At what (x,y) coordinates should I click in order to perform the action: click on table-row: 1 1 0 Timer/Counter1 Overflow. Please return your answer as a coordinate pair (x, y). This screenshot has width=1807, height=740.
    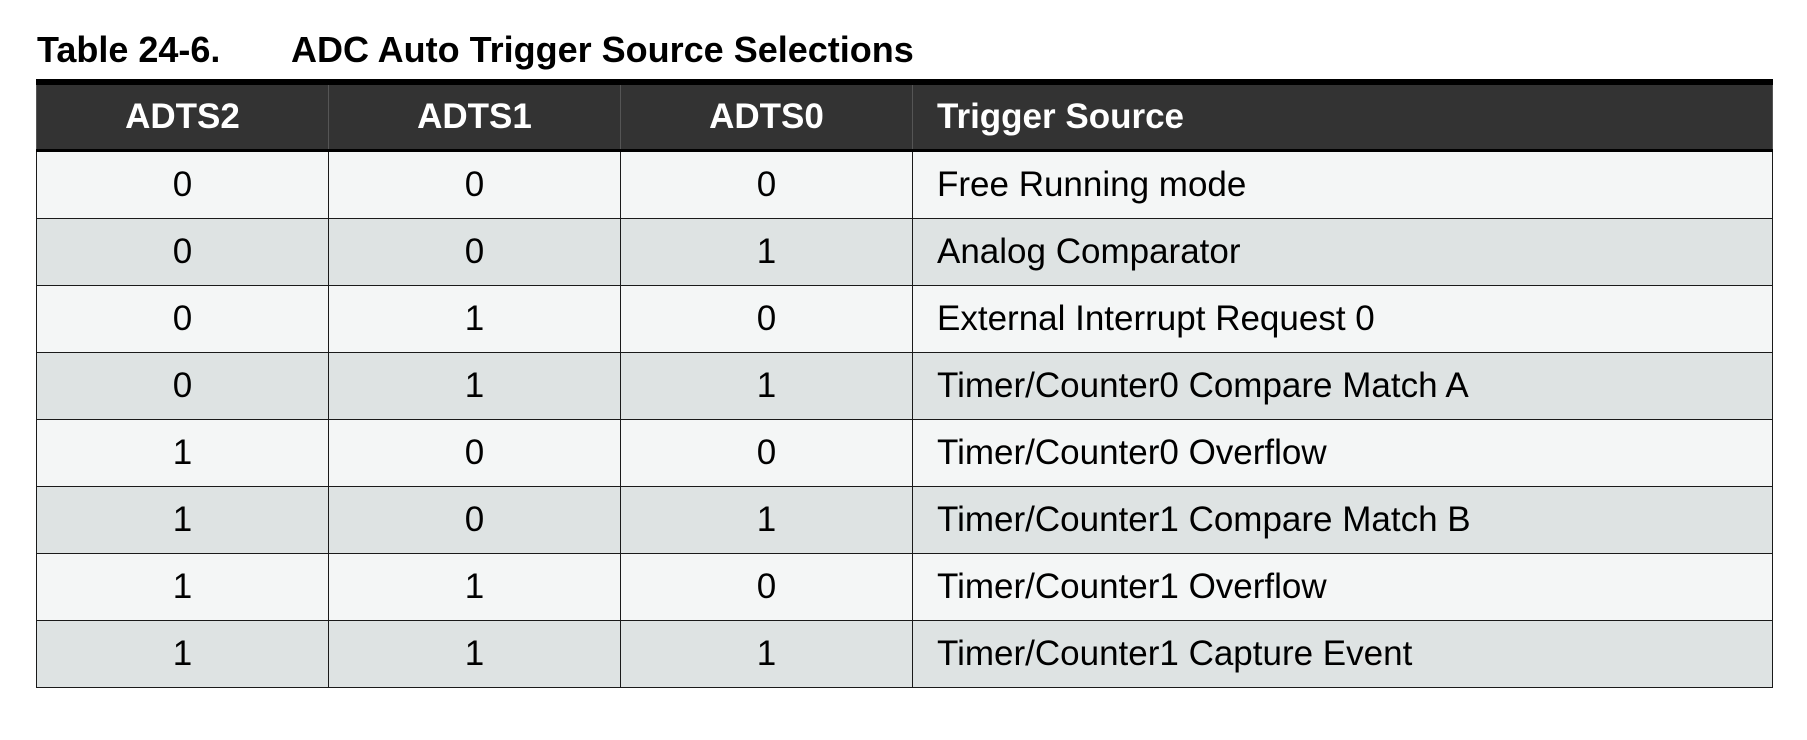
    Looking at the image, I should click on (904, 587).